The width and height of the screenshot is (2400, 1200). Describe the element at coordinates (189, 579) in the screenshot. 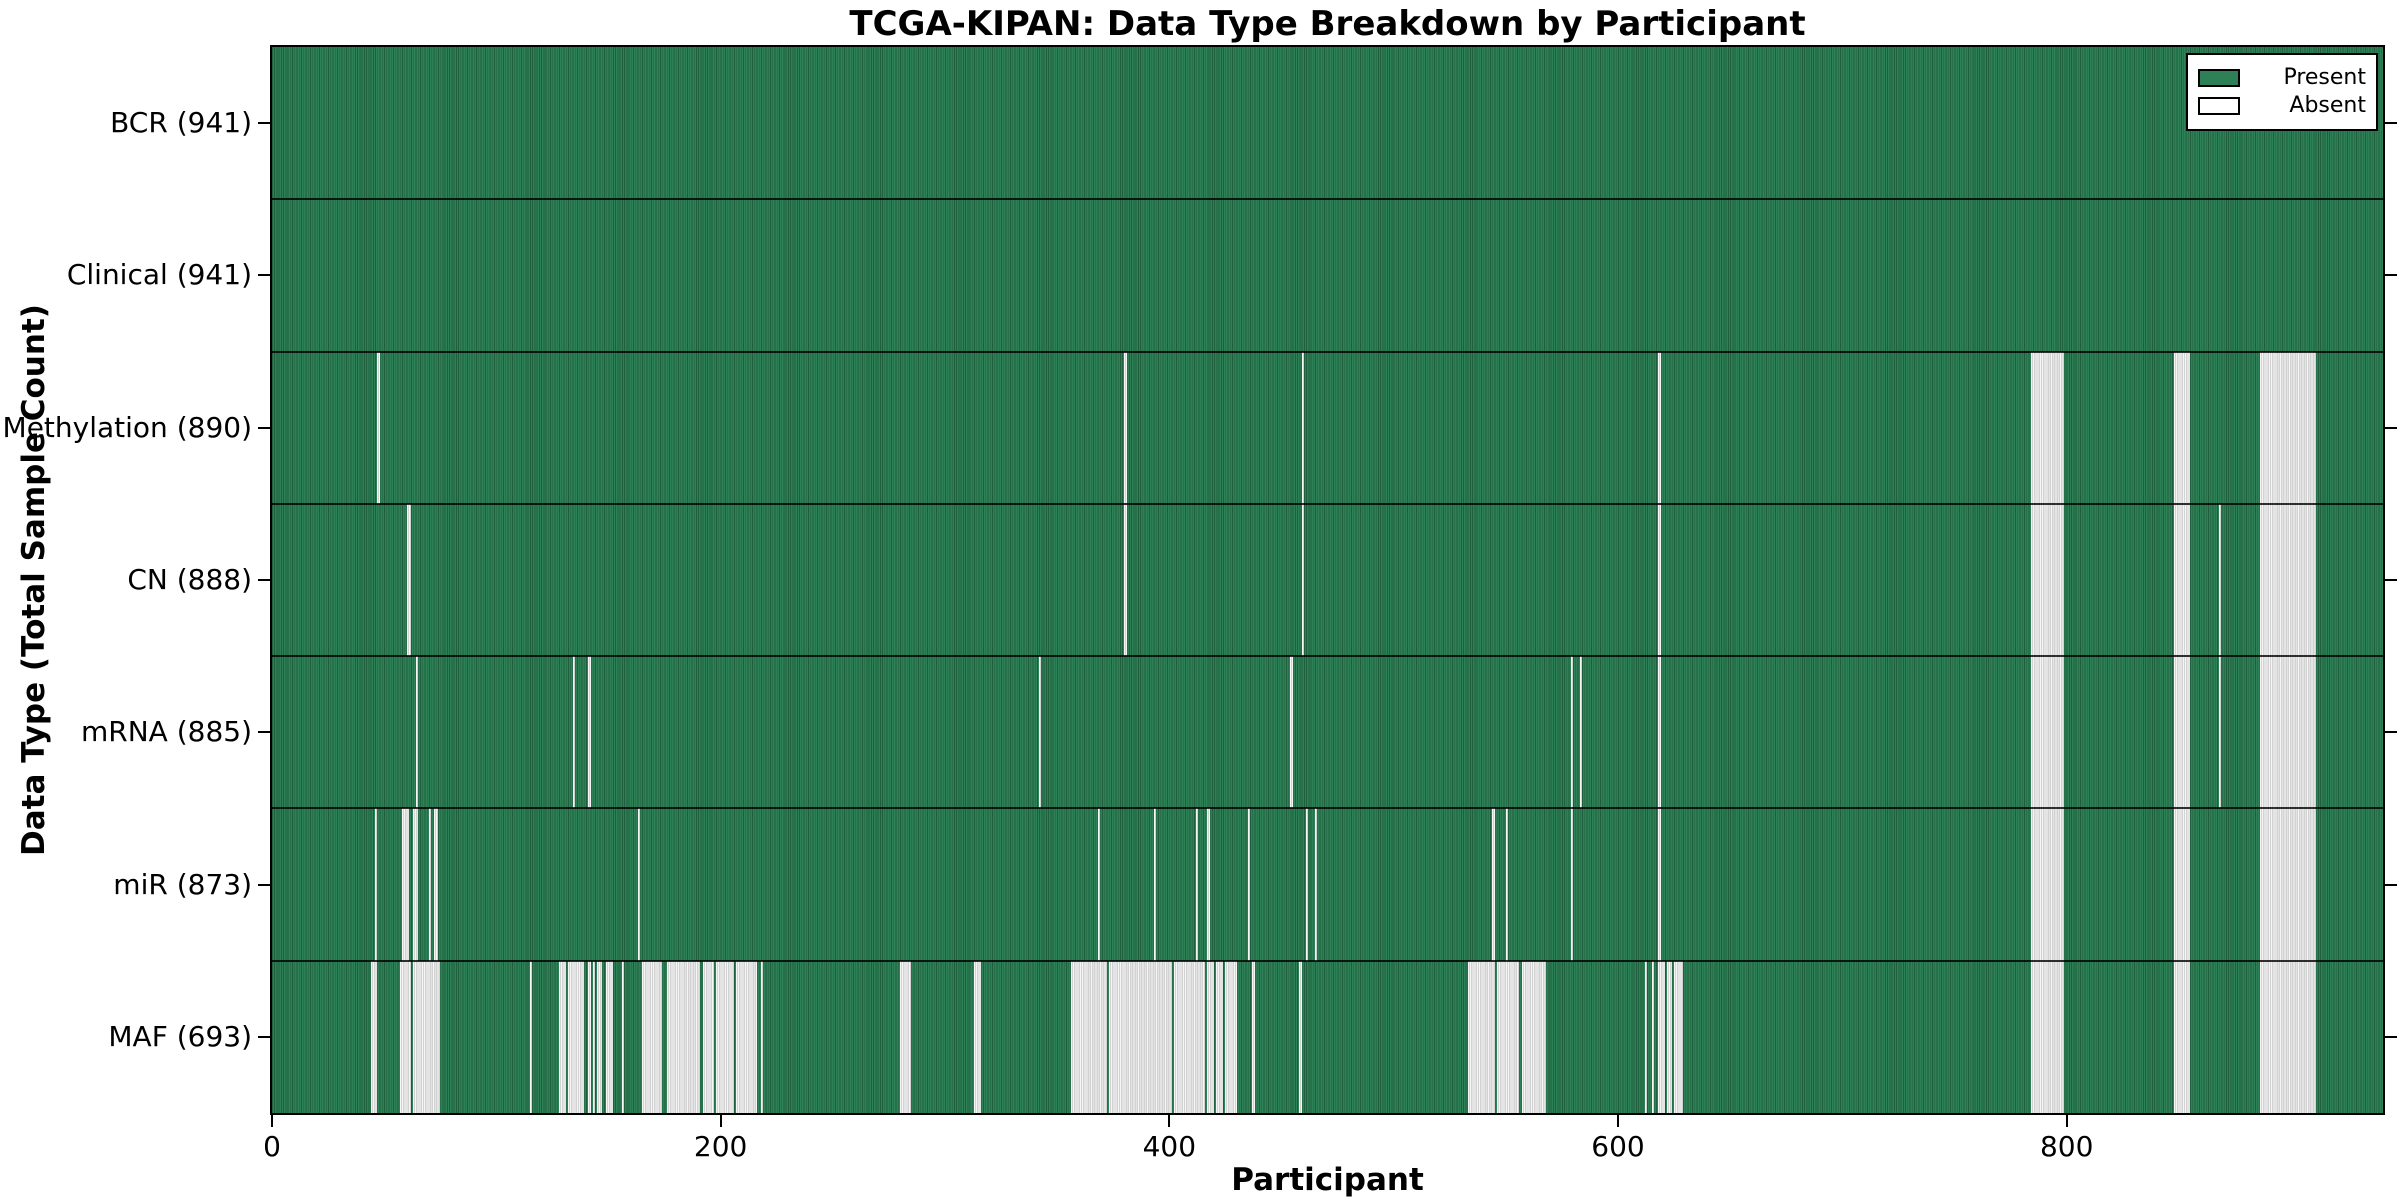

I see `y-tick-label: CN (888)` at that location.